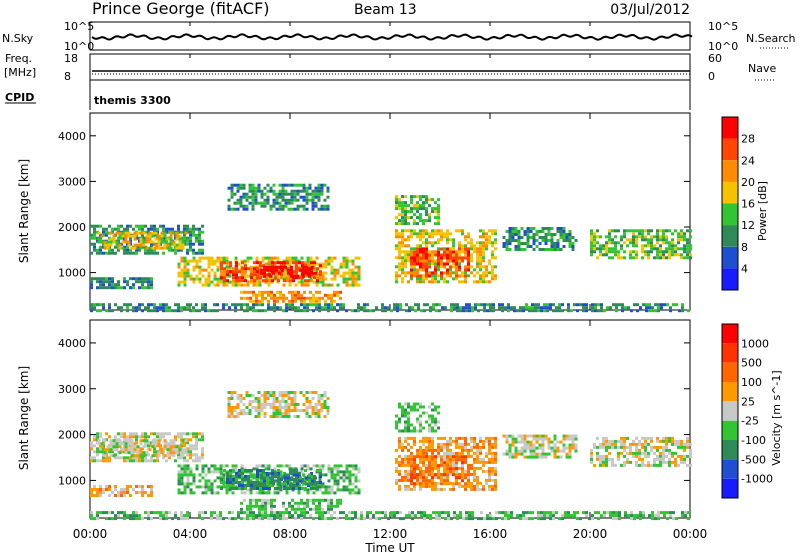 Image resolution: width=800 pixels, height=554 pixels. Describe the element at coordinates (755, 343) in the screenshot. I see `velocity-colorbar-tick-label: 1000` at that location.